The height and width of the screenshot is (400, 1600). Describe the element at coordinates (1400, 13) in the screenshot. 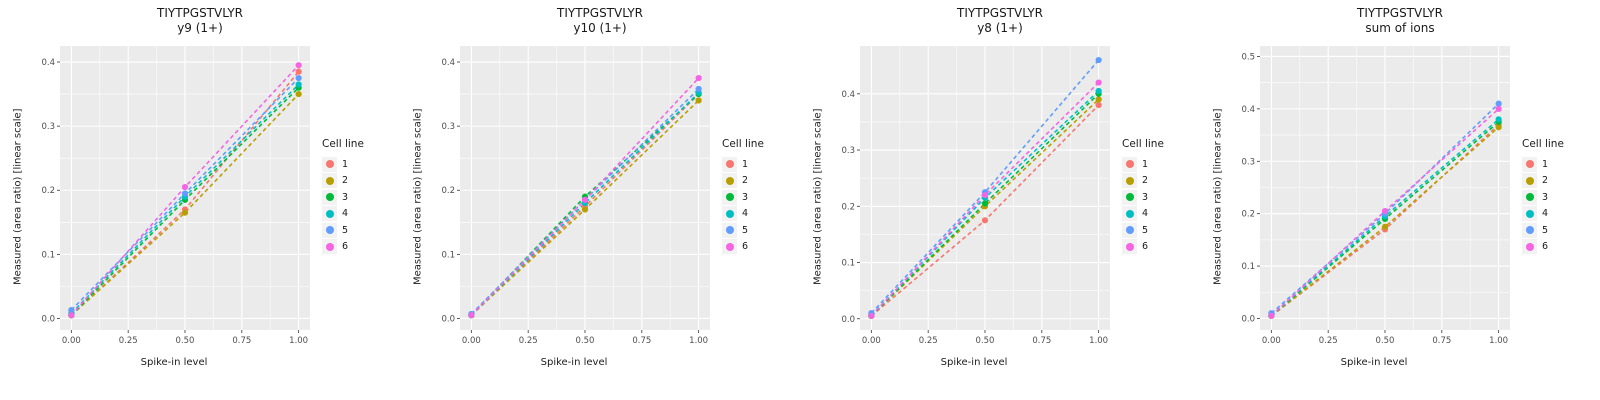

I see `chart-title: TIYTPGSTVLYR` at that location.